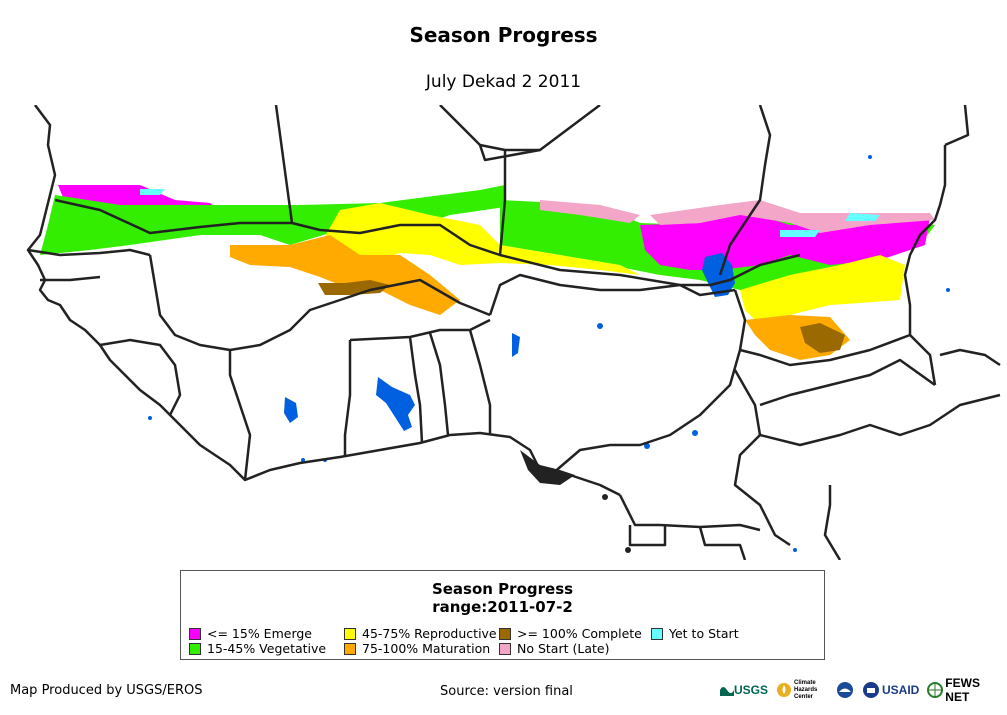 Image resolution: width=1007 pixels, height=715 pixels. What do you see at coordinates (737, 216) in the screenshot?
I see `zone-late-start` at bounding box center [737, 216].